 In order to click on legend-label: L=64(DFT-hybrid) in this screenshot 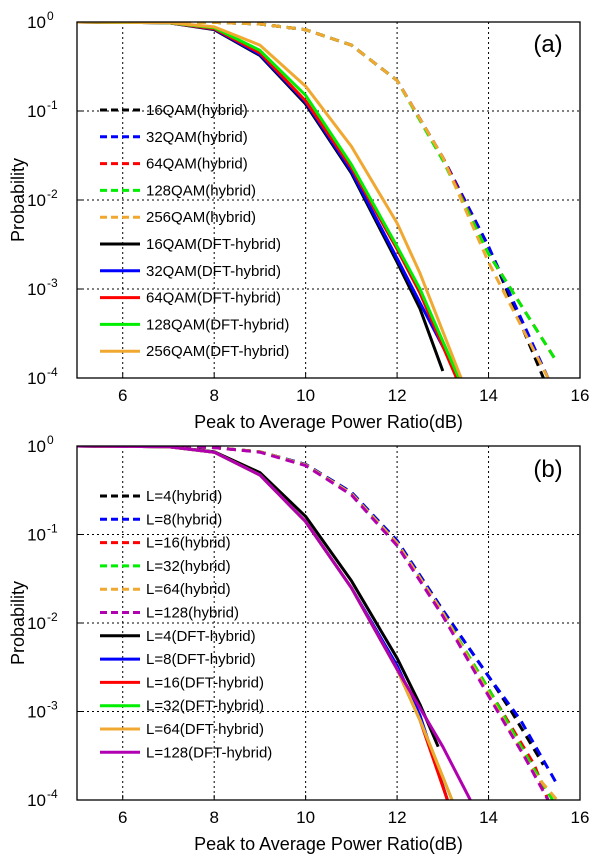, I will do `click(205, 729)`.